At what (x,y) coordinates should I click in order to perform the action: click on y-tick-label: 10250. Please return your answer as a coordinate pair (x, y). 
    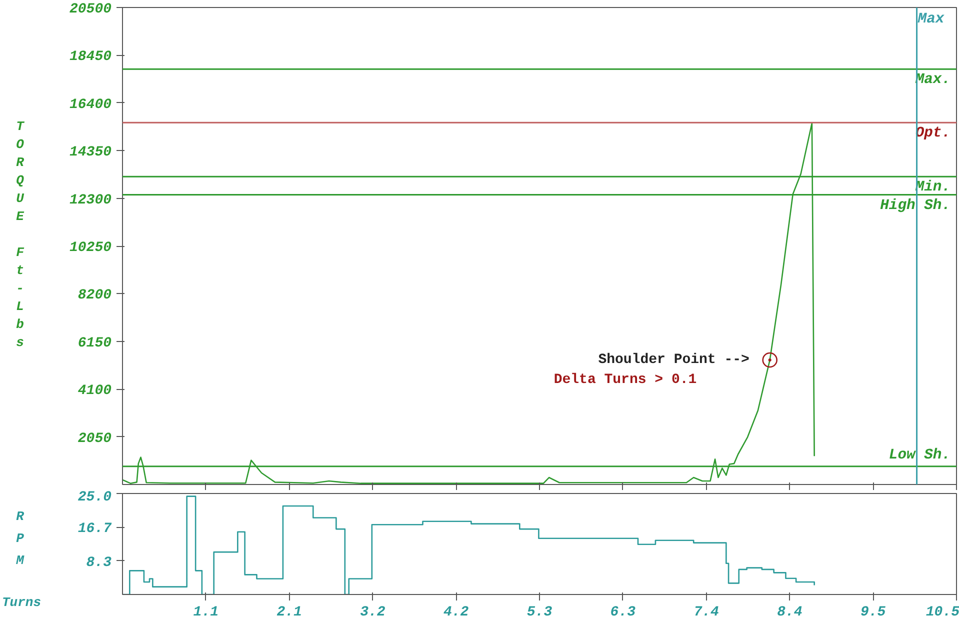
    Looking at the image, I should click on (90, 248).